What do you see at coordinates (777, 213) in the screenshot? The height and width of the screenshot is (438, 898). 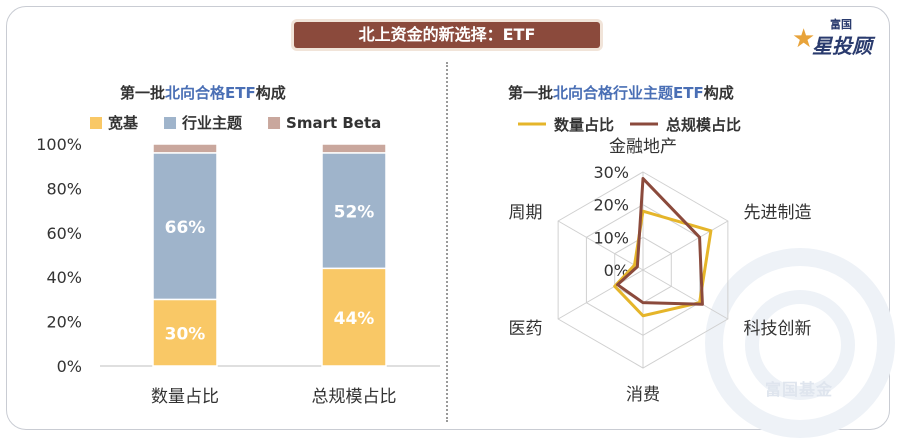 I see `radar-axis-label: 先进制造` at bounding box center [777, 213].